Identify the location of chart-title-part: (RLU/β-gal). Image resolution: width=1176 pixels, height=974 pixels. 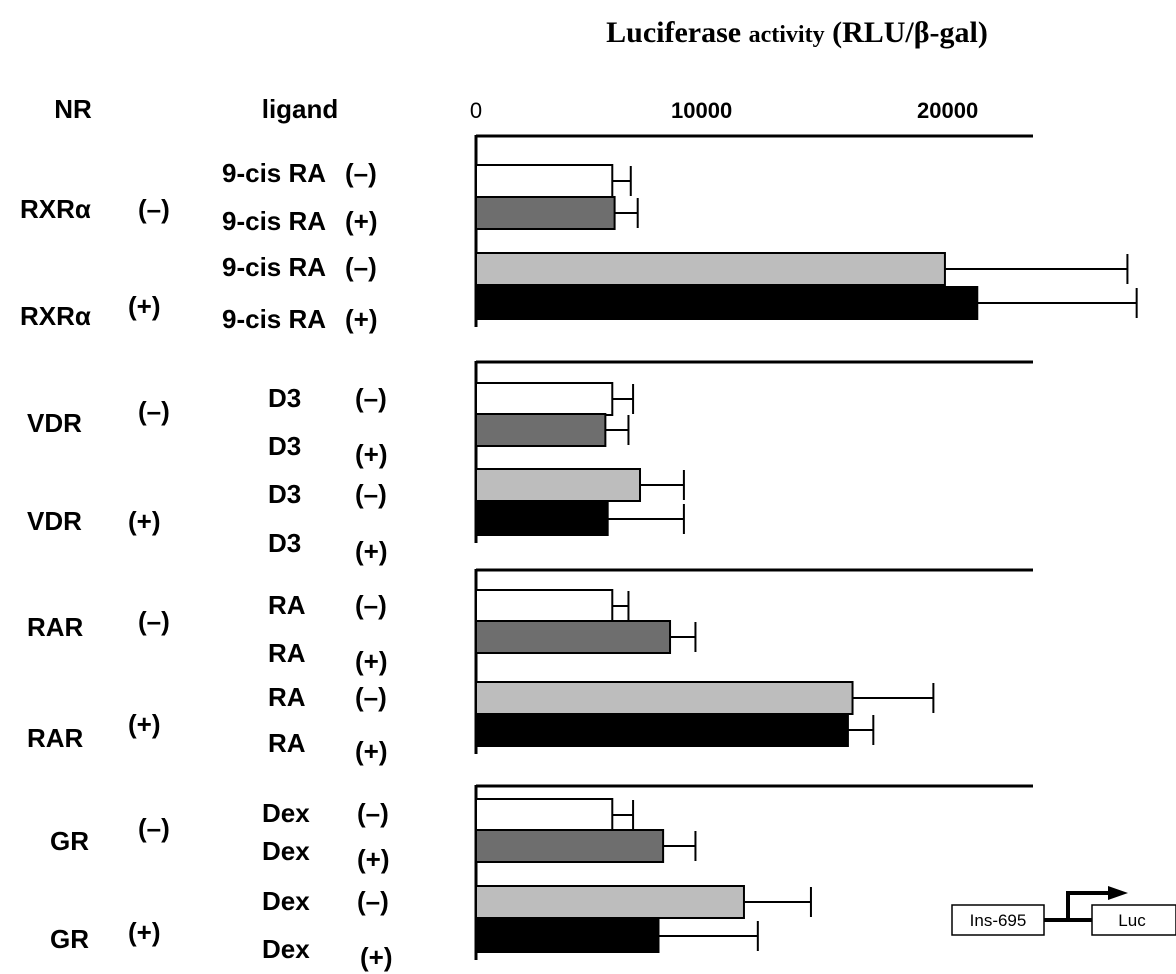
(906, 32).